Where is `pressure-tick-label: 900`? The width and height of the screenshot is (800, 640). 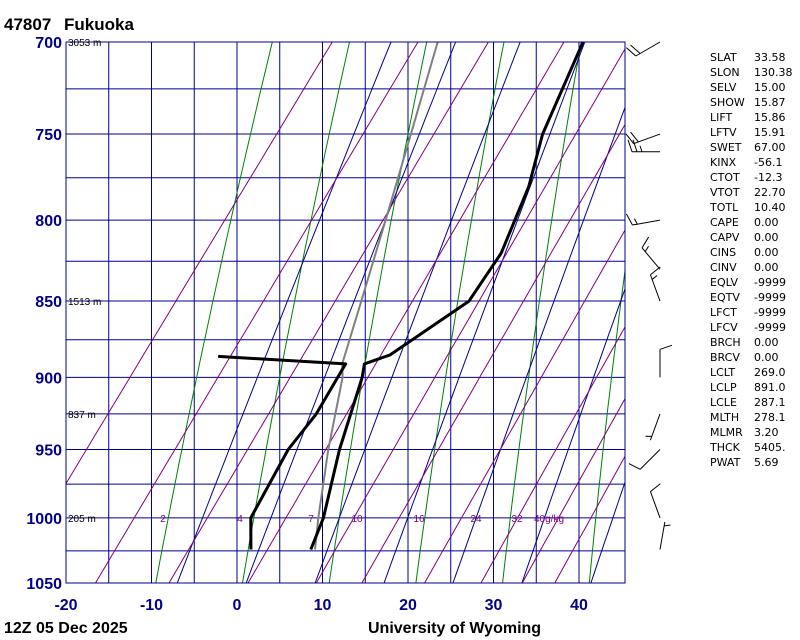 pressure-tick-label: 900 is located at coordinates (48, 378).